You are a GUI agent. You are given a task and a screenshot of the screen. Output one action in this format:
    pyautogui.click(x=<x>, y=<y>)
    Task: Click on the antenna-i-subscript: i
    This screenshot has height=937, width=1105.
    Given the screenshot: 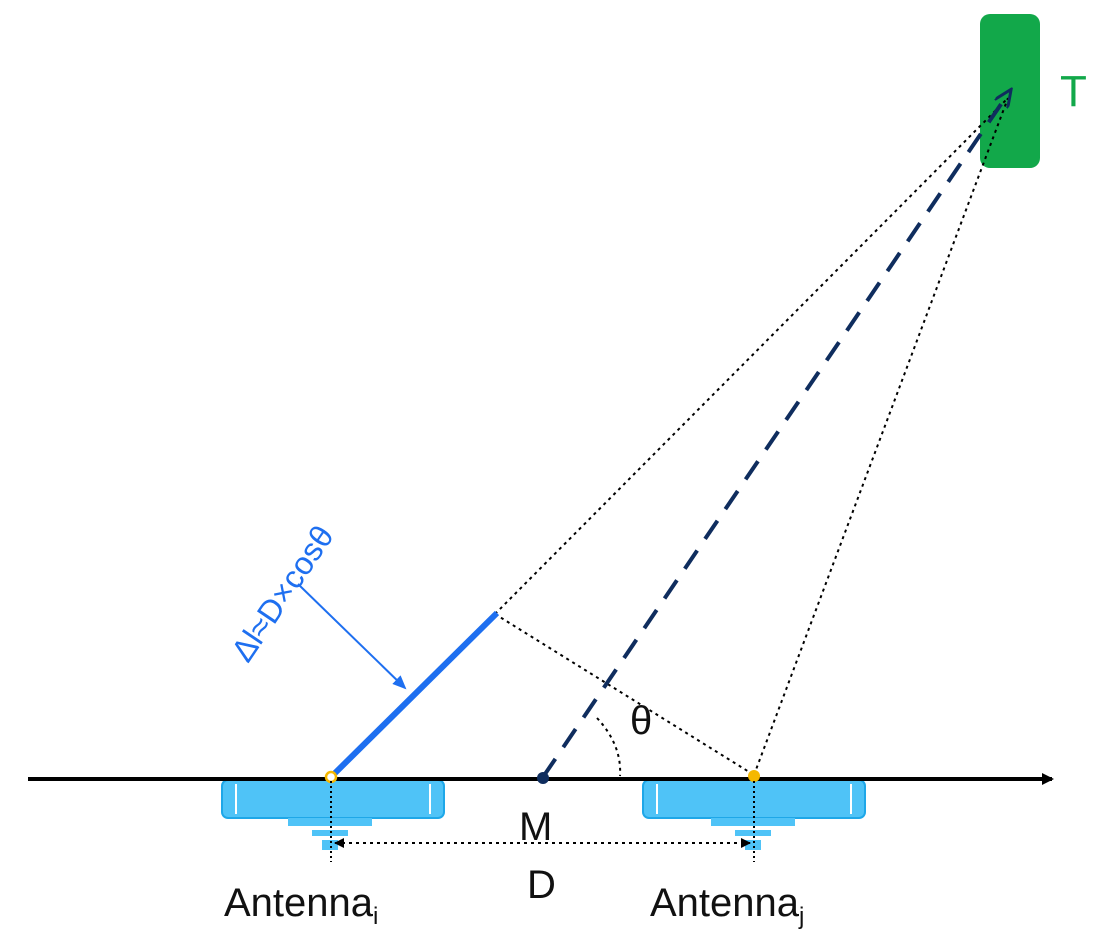 What is the action you would take?
    pyautogui.click(x=375, y=916)
    